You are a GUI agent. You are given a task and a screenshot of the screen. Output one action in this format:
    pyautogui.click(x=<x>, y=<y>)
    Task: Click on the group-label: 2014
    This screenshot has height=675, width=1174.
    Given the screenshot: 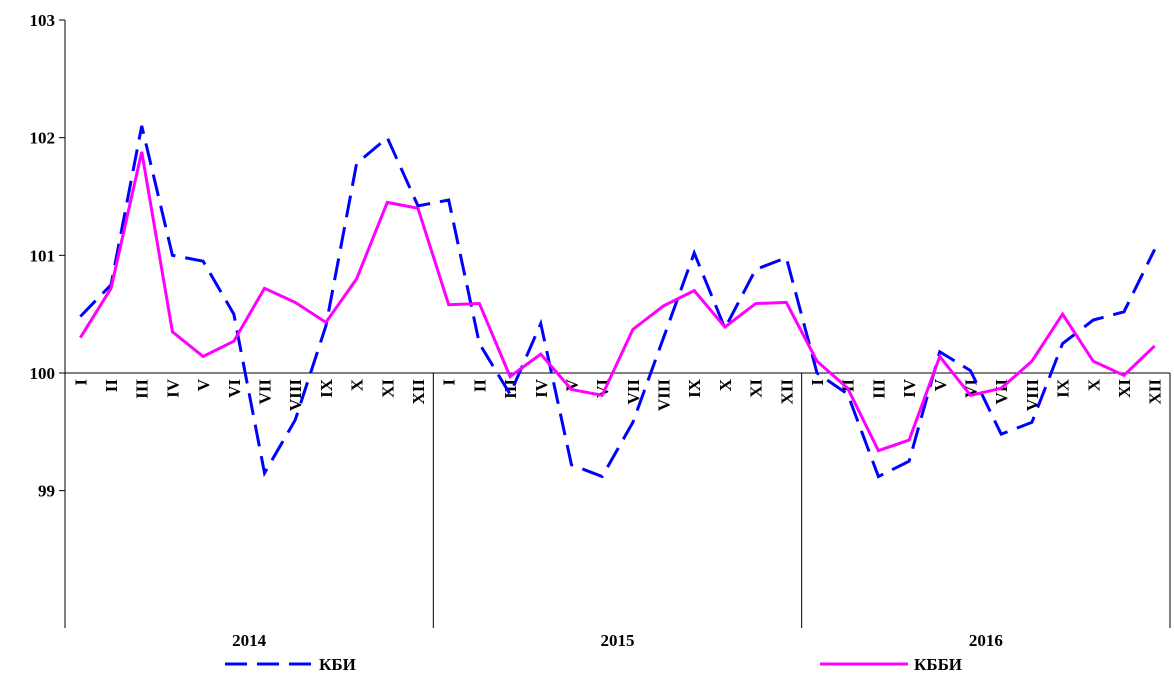 What is the action you would take?
    pyautogui.click(x=249, y=640)
    